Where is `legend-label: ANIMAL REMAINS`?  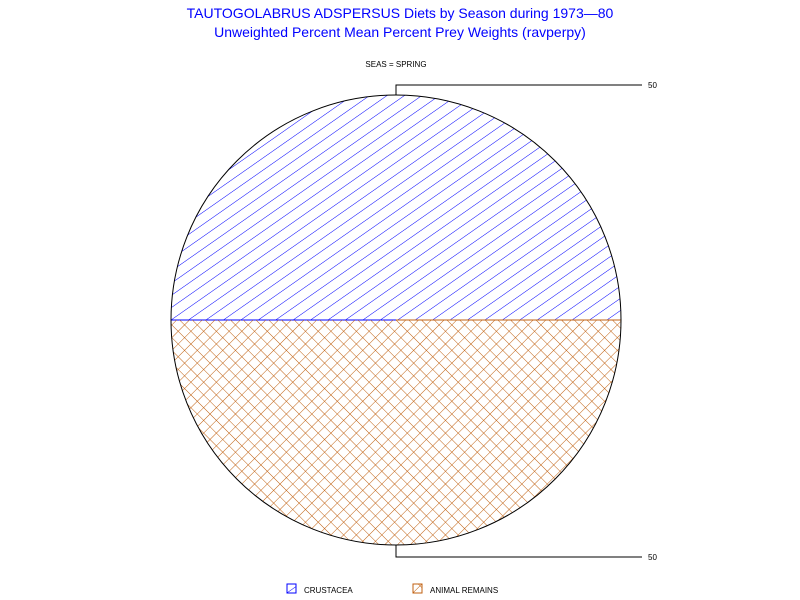
legend-label: ANIMAL REMAINS is located at coordinates (464, 590).